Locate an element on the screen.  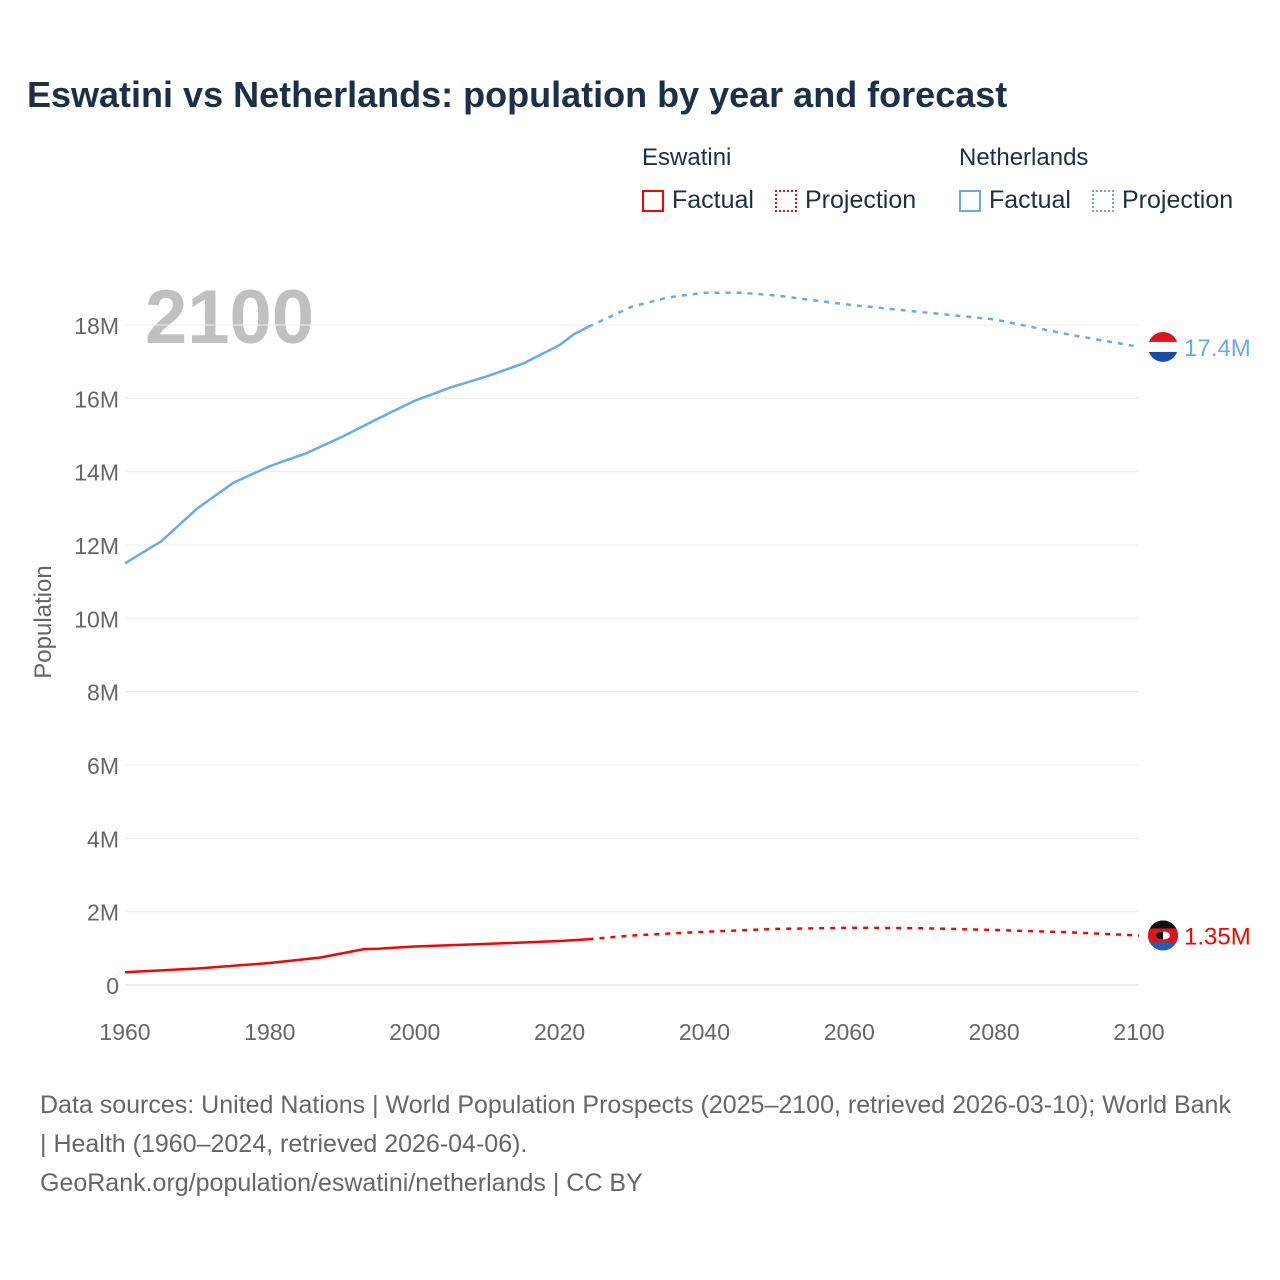
legend-netherlands-projection: Projection is located at coordinates (1162, 200).